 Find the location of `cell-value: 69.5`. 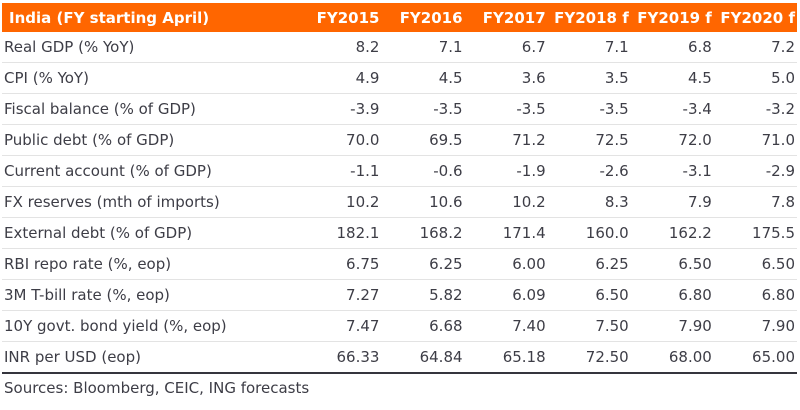

cell-value: 69.5 is located at coordinates (423, 140).